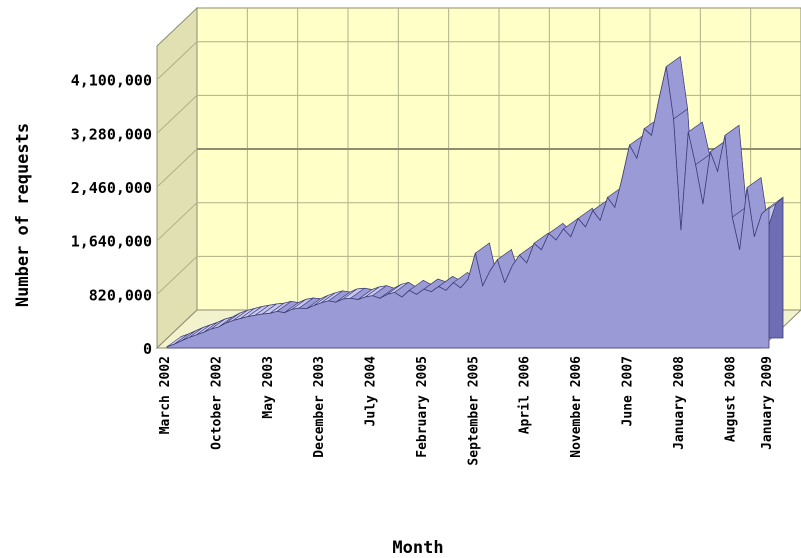 Image resolution: width=801 pixels, height=558 pixels. I want to click on y-tick-label: 820,000, so click(120, 295).